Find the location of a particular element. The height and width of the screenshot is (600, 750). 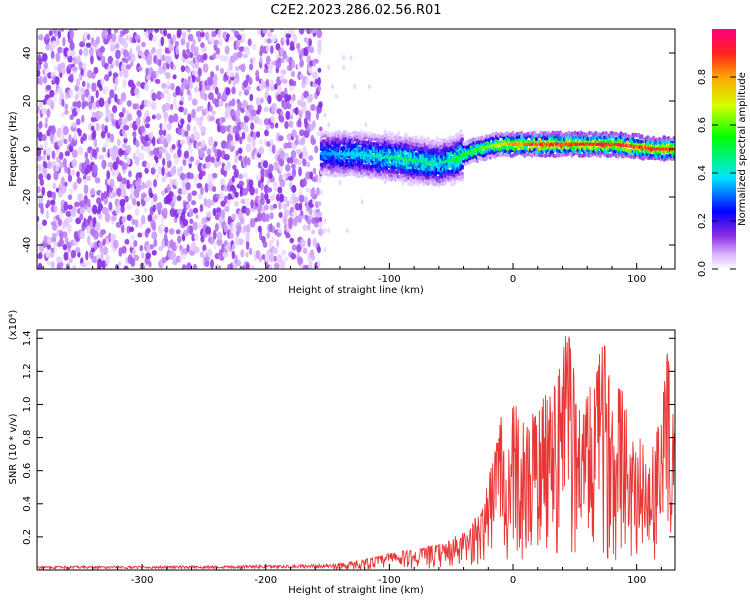

colorbar-tick-label: 0.6 is located at coordinates (702, 125).